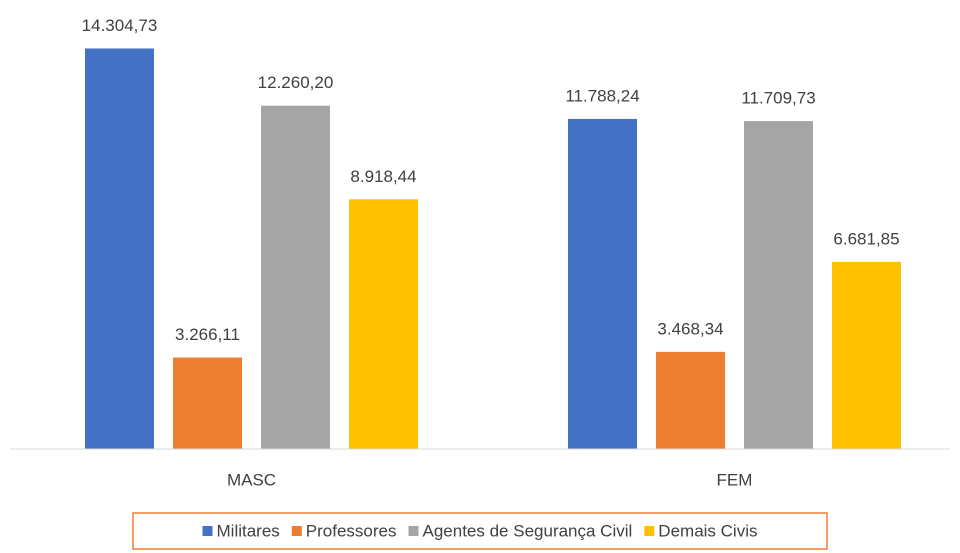  What do you see at coordinates (251, 479) in the screenshot?
I see `x-tick-label: MASC` at bounding box center [251, 479].